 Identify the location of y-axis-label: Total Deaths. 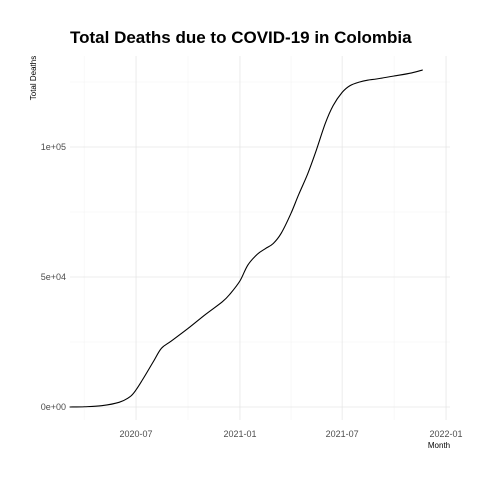
(33, 78).